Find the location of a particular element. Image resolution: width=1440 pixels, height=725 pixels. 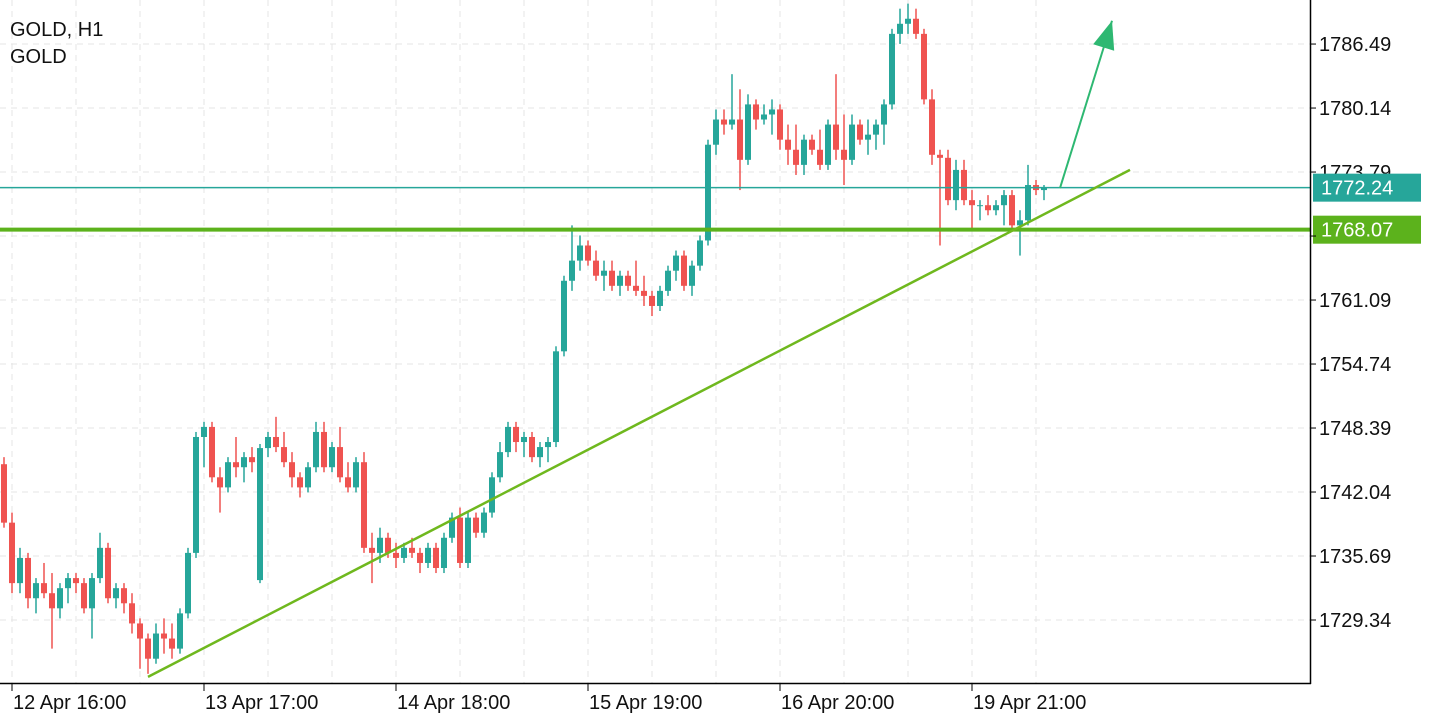

y-tick-label: 1761.09 is located at coordinates (1355, 301).